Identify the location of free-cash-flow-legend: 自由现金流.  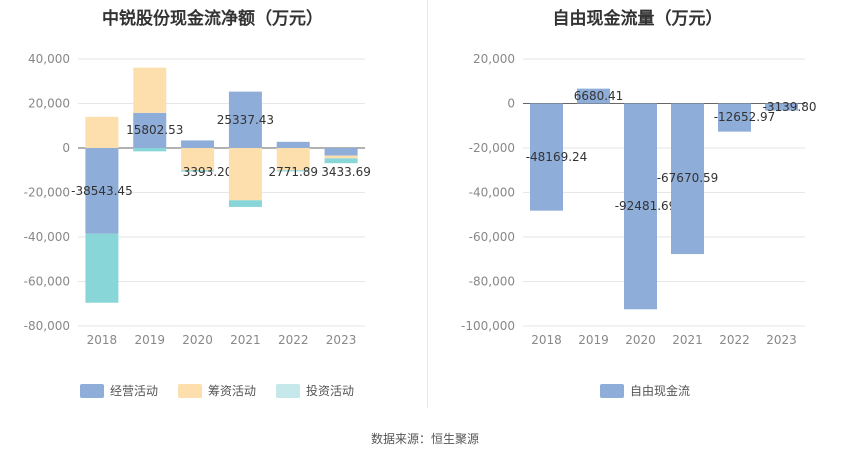
(655, 390).